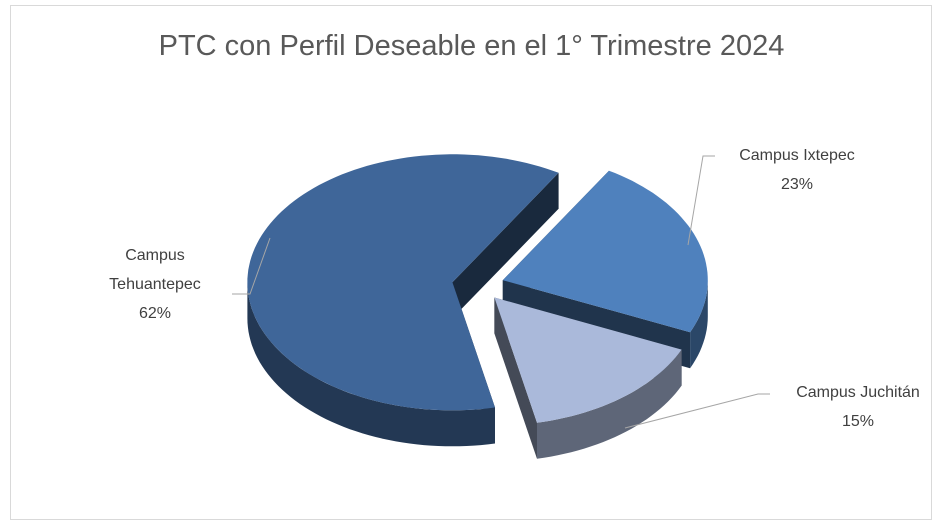 The image size is (943, 523). Describe the element at coordinates (797, 170) in the screenshot. I see `data-label: Campus Ixtepec 23%` at that location.